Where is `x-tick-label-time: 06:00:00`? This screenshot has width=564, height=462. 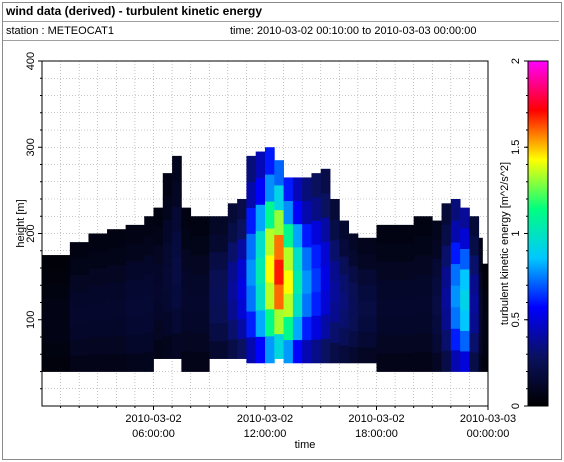
x-tick-label-time: 06:00:00 is located at coordinates (153, 434).